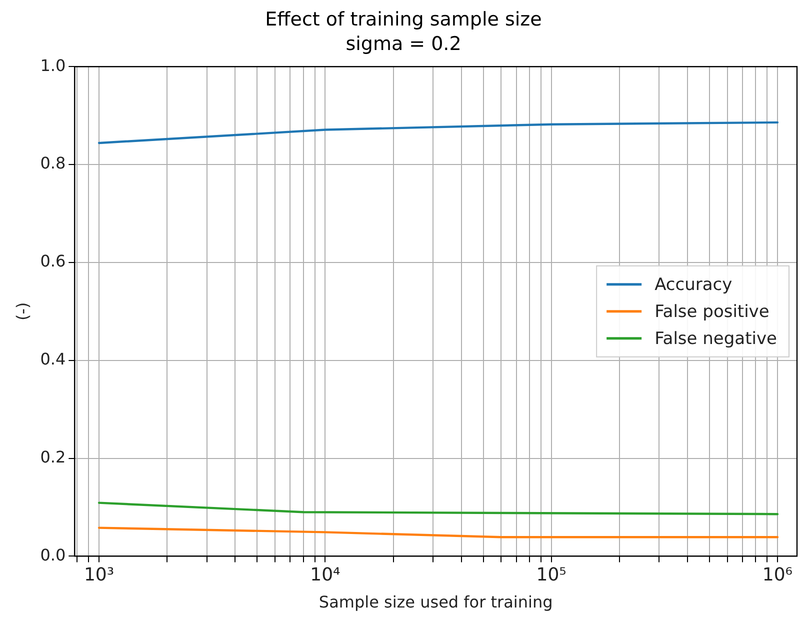 The image size is (802, 622). I want to click on y-tick-label: 0.2, so click(53, 456).